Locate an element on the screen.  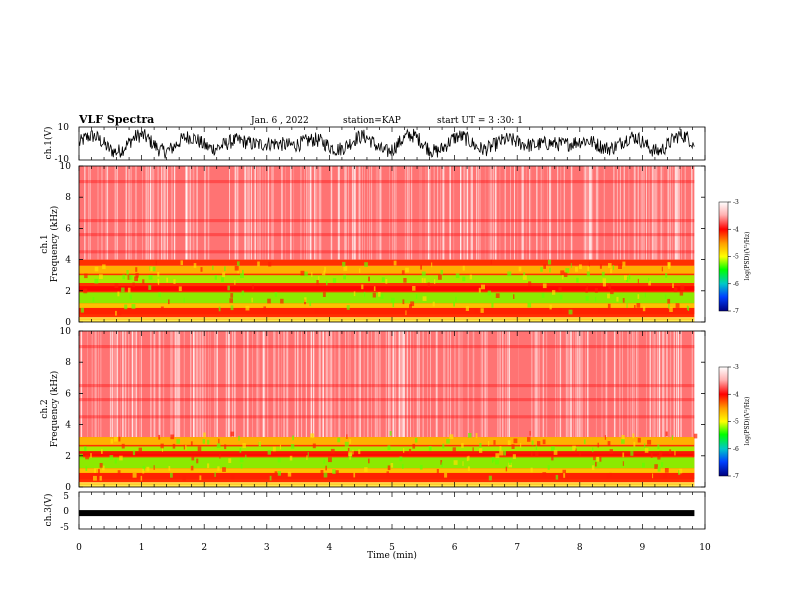
ch3-ylabel: ch.3(V) is located at coordinates (48, 510).